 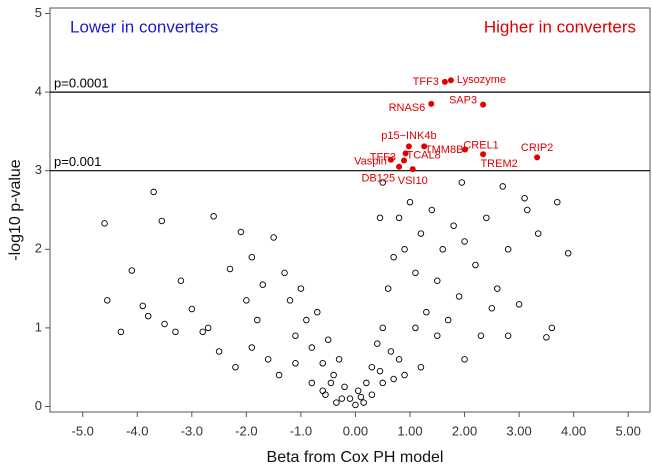 I want to click on point-label: SAP3, so click(x=463, y=101).